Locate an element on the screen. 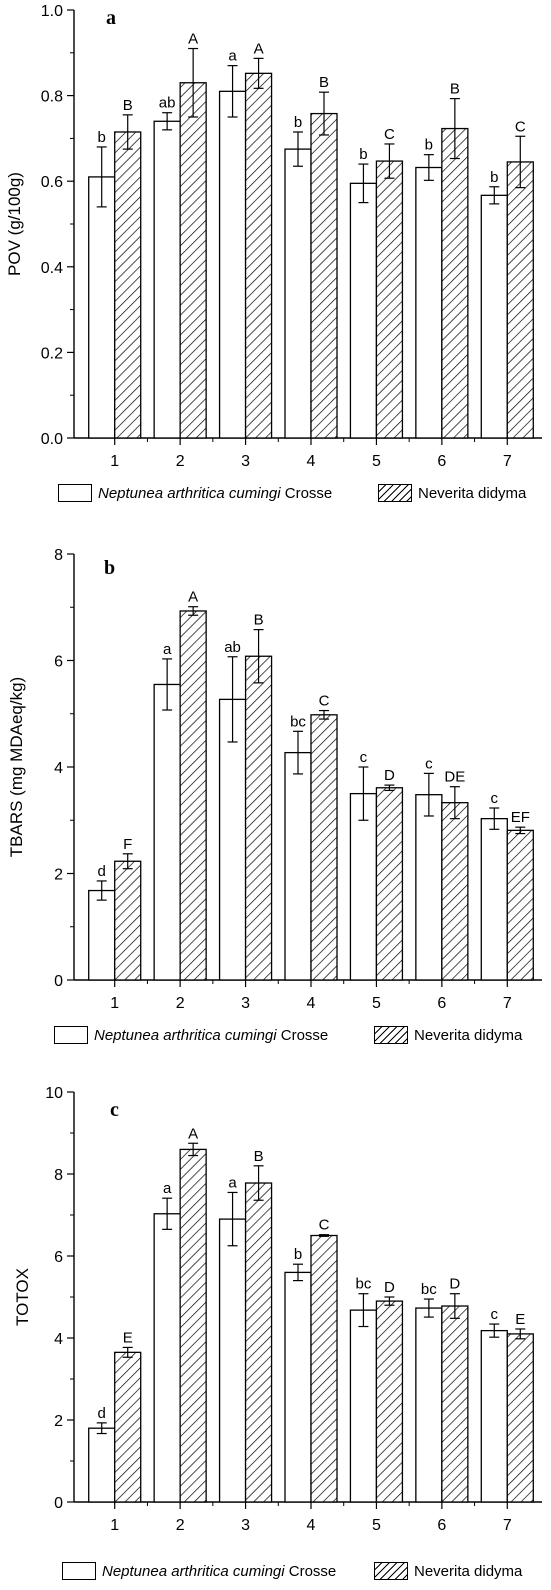 The image size is (551, 1590). y-axis-label: TBARS (mg MDAeq/kg) is located at coordinates (16, 767).